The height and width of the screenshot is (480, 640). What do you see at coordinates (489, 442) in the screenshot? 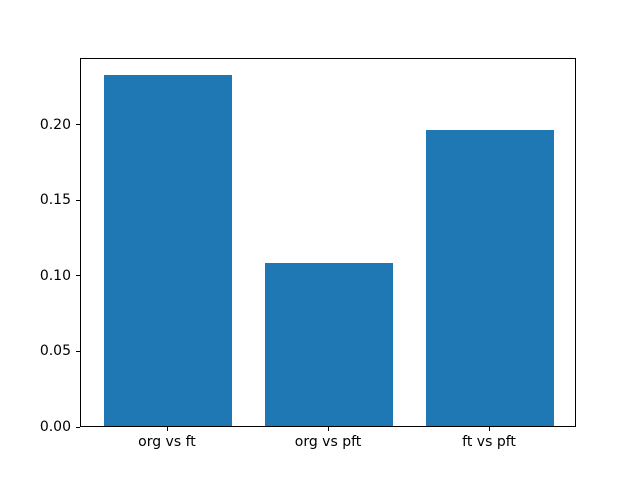
I see `x-tick-label: ft vs pft` at bounding box center [489, 442].